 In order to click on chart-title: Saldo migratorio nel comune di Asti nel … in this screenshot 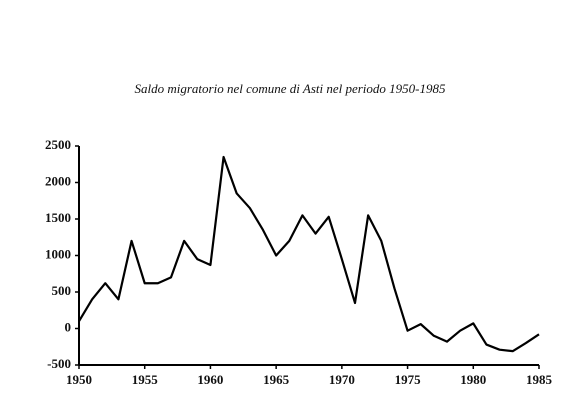, I will do `click(290, 88)`.